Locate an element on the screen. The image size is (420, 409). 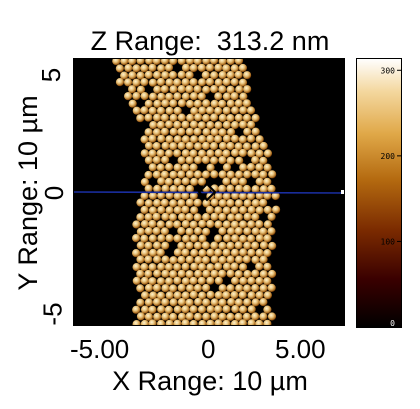
profile-line is located at coordinates (209, 192).